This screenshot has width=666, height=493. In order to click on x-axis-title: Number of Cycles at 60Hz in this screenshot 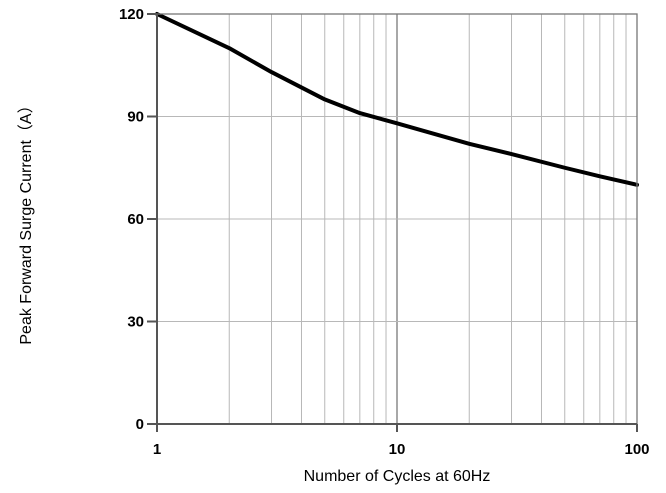, I will do `click(397, 476)`.